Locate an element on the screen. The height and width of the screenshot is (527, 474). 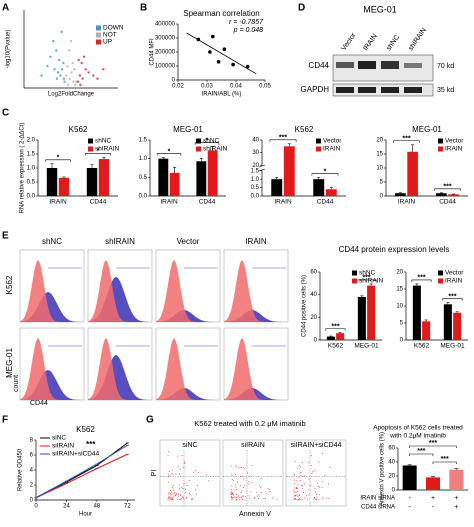
chart-title: MEG-01 is located at coordinates (188, 129).